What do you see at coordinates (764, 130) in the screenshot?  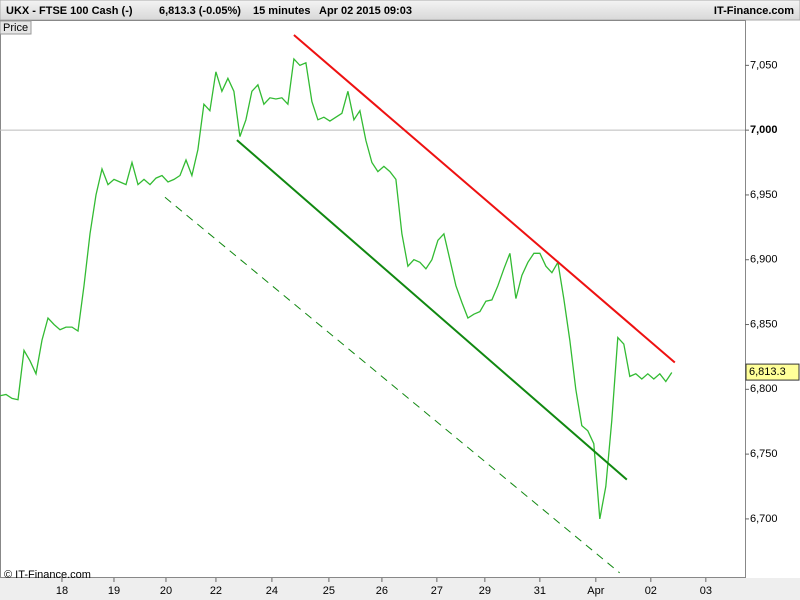 I see `y-tick-label: 7,000` at bounding box center [764, 130].